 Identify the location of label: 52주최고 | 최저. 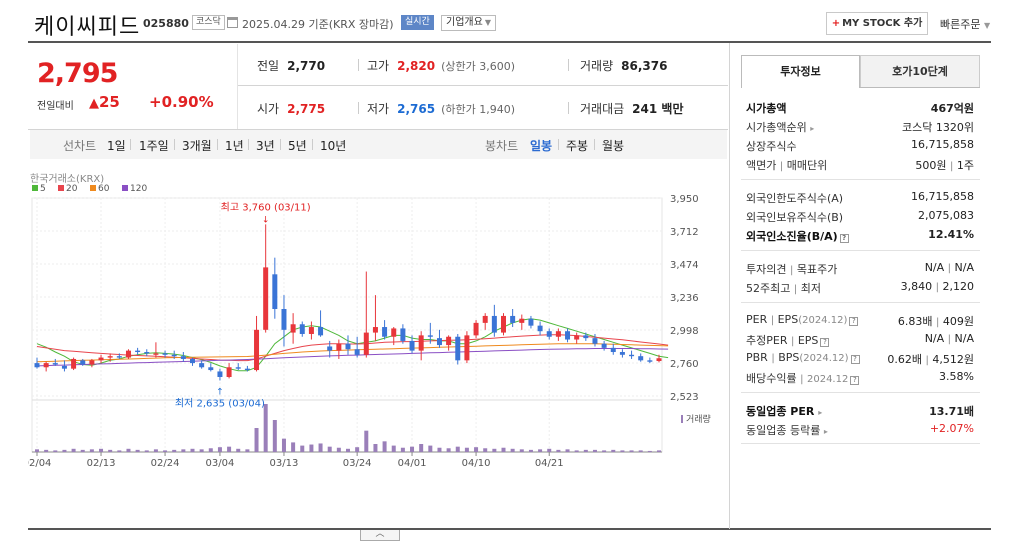
(783, 288).